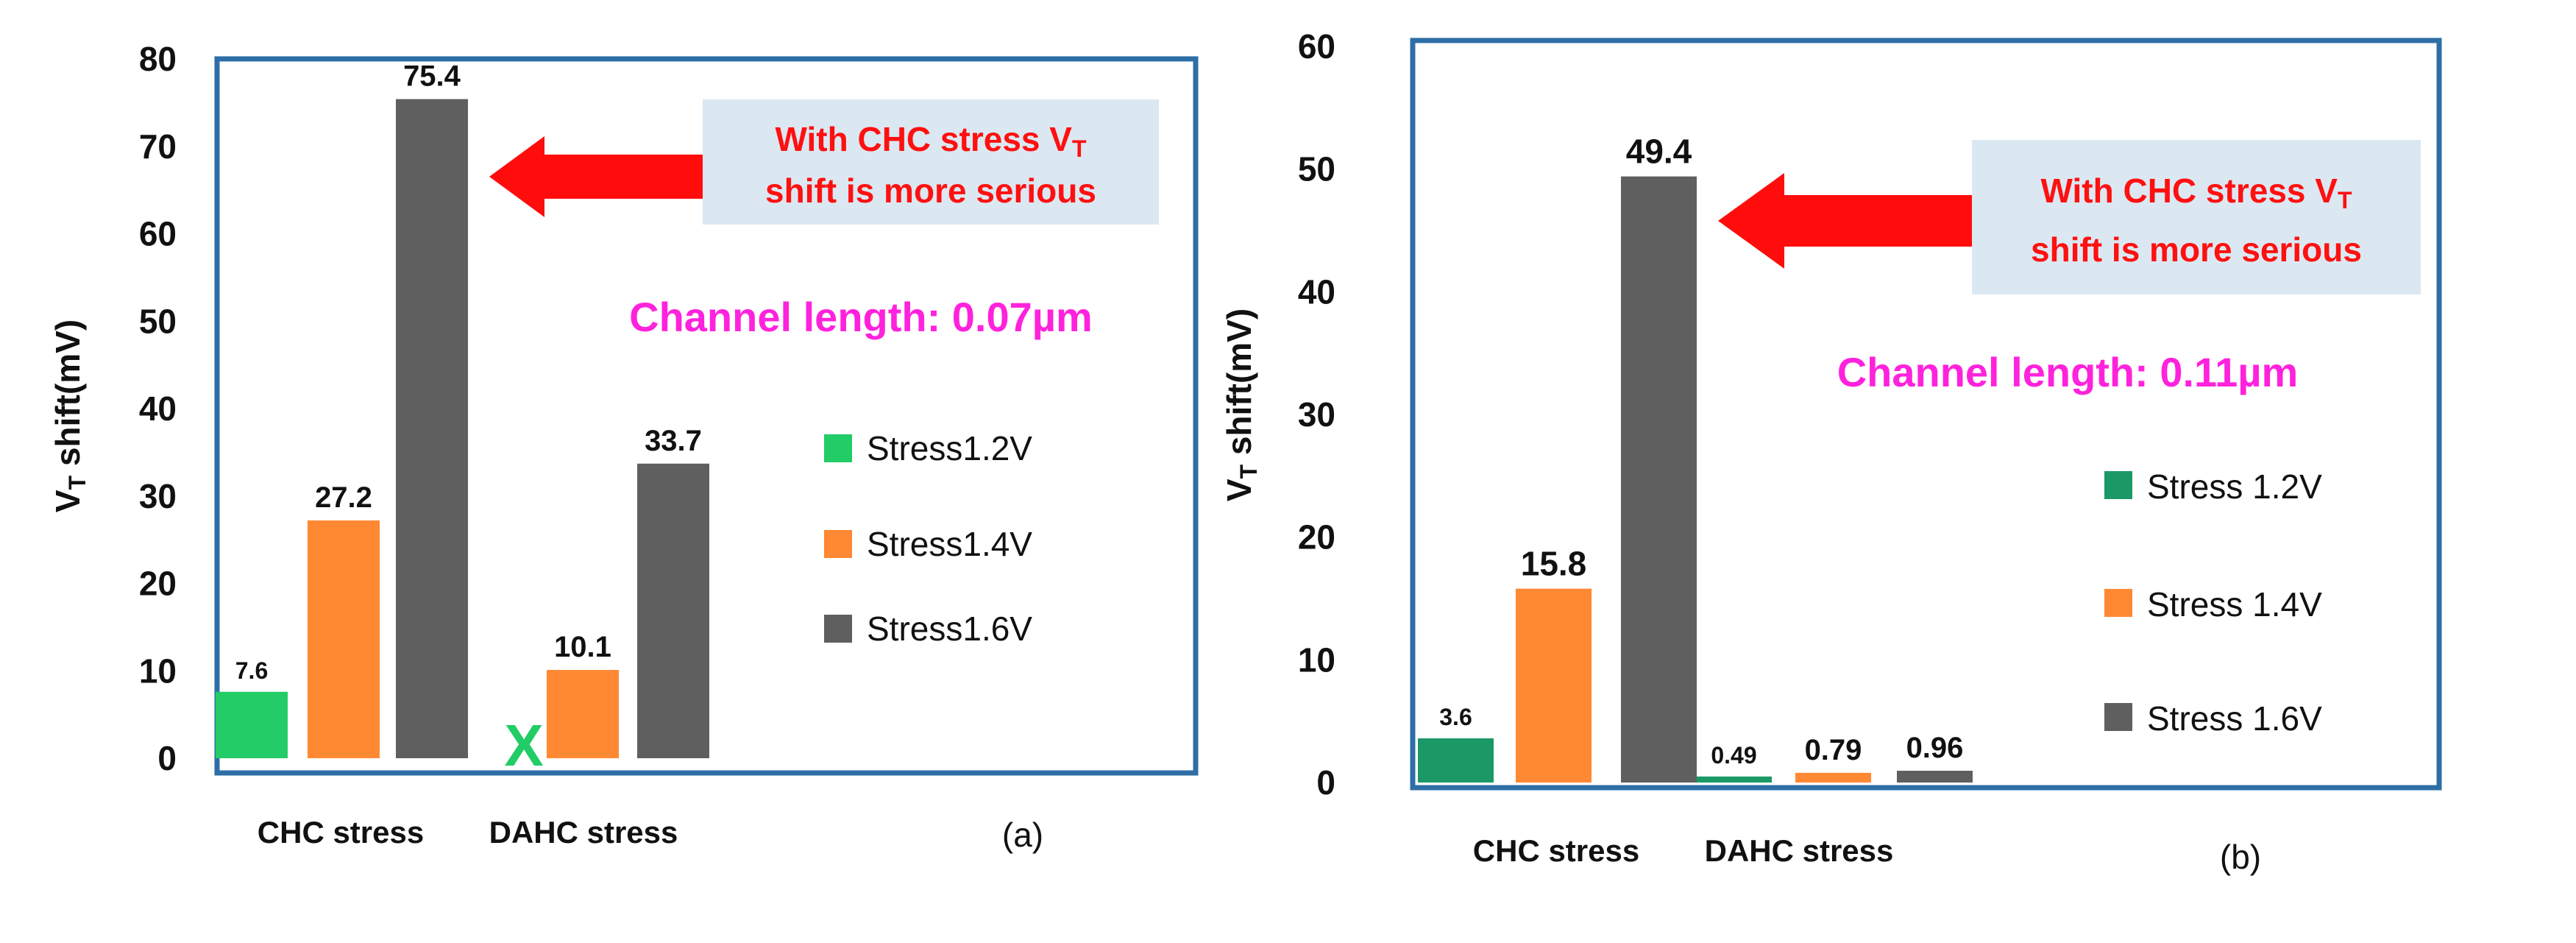 The width and height of the screenshot is (2576, 943). What do you see at coordinates (949, 448) in the screenshot?
I see `legend-label-a-0: Stress1.2V` at bounding box center [949, 448].